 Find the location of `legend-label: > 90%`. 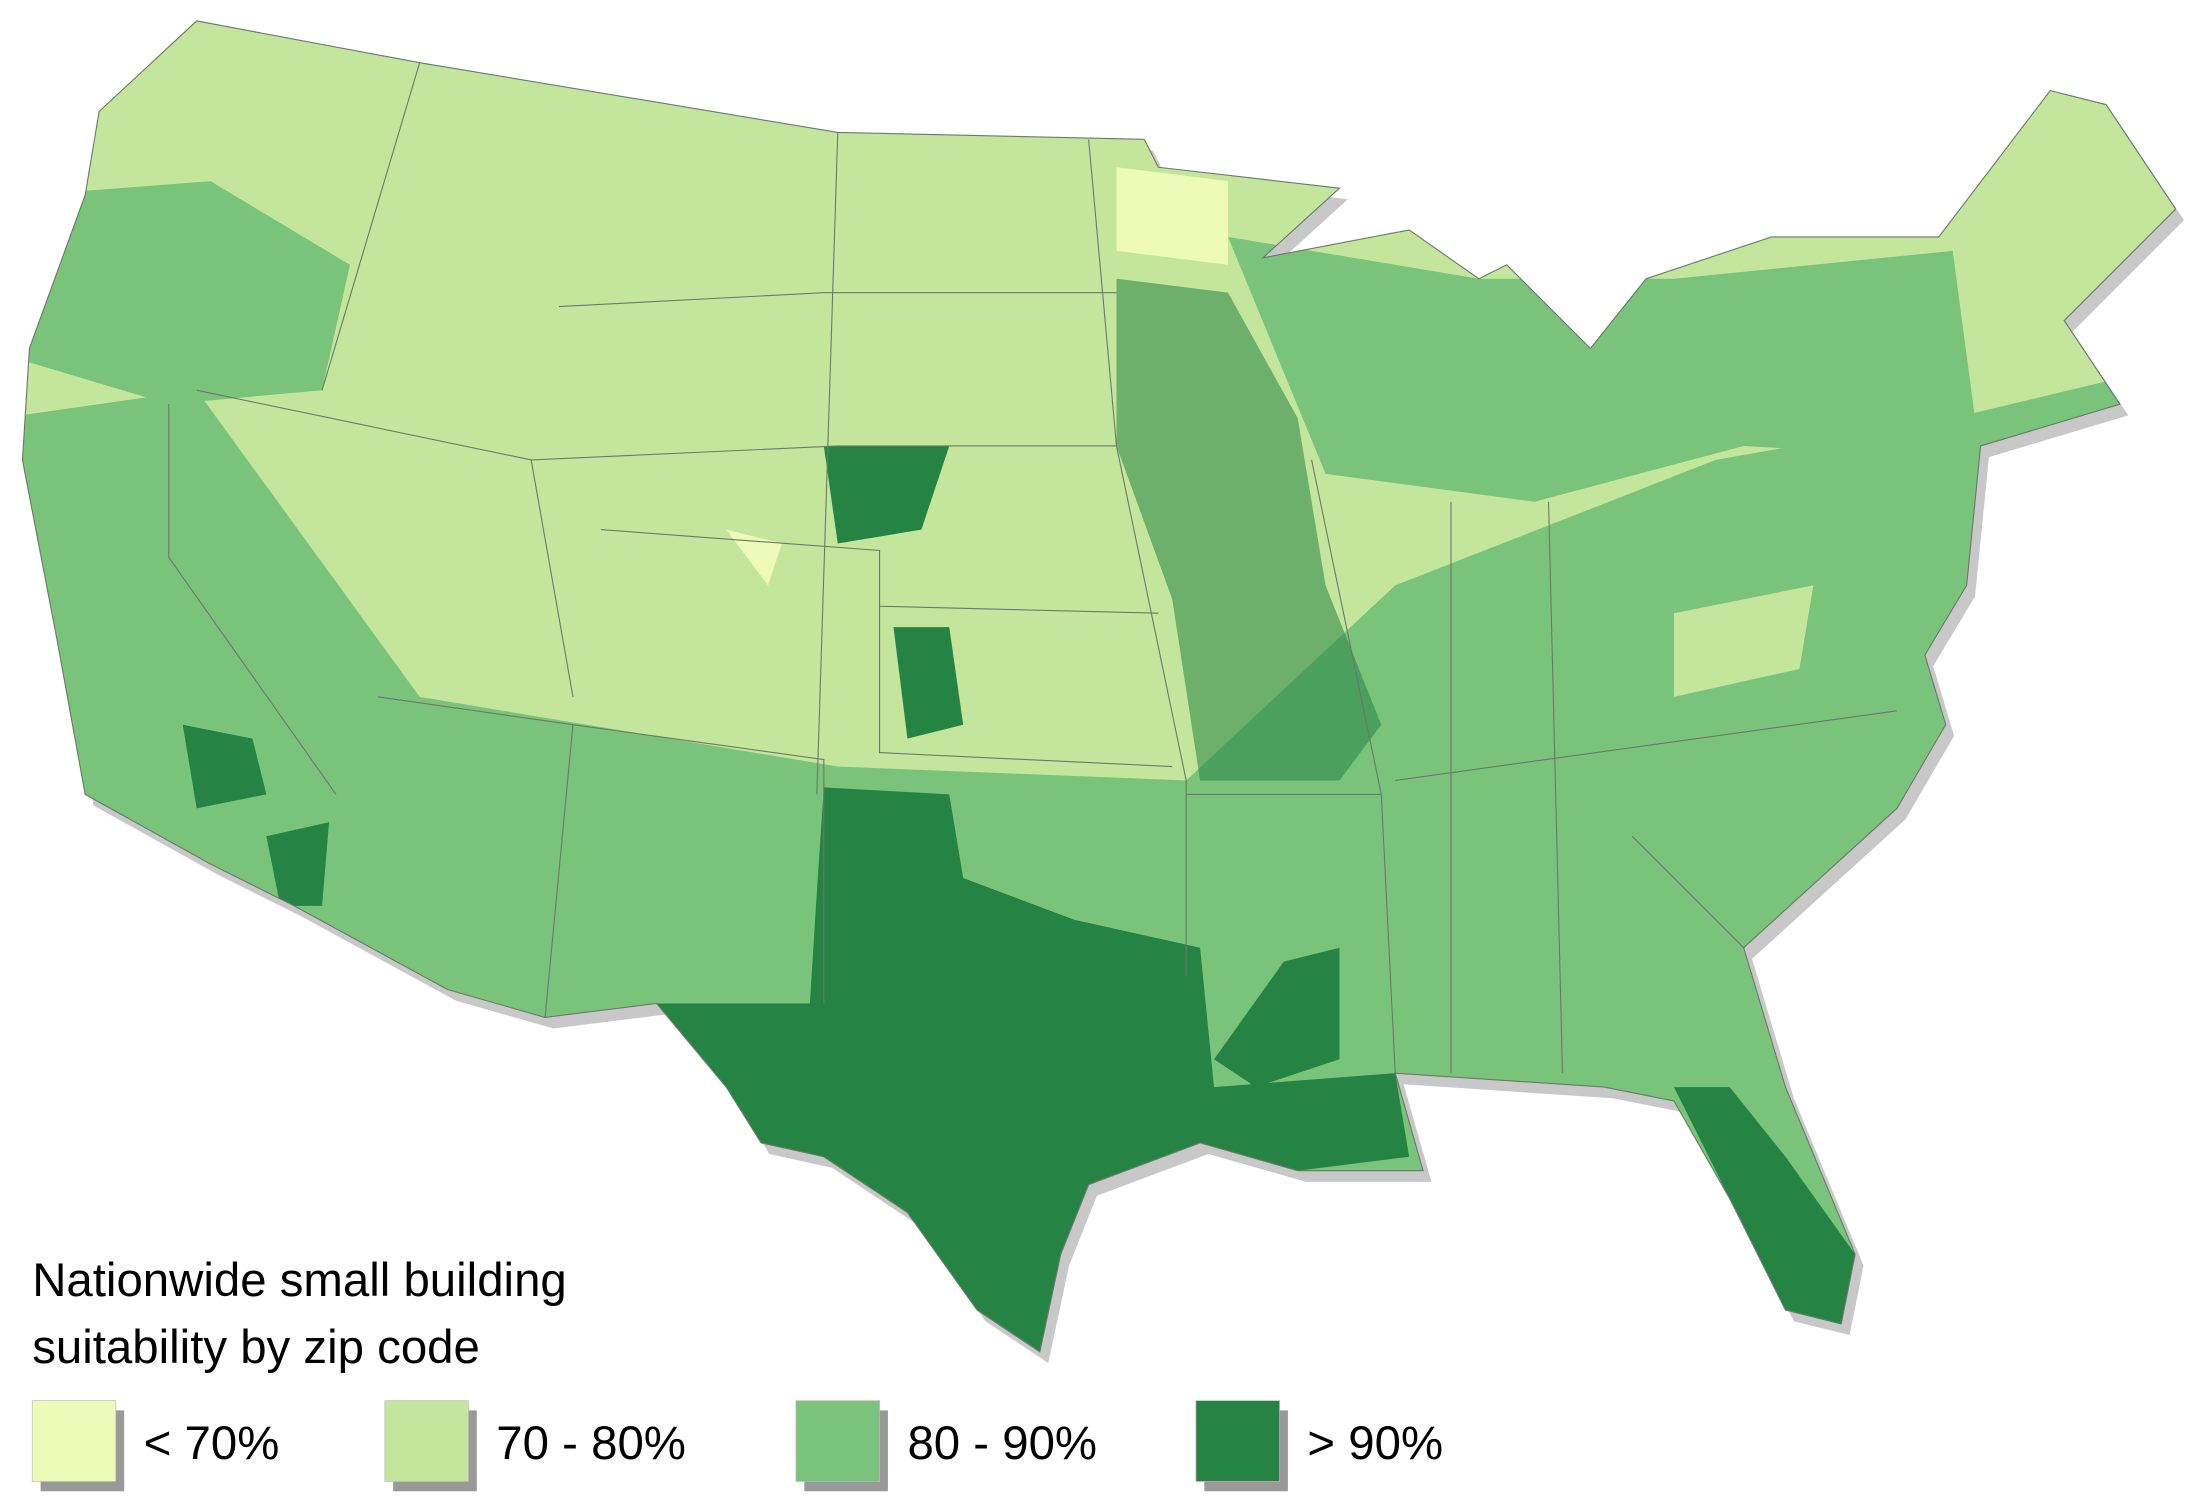

legend-label: > 90% is located at coordinates (1375, 1443).